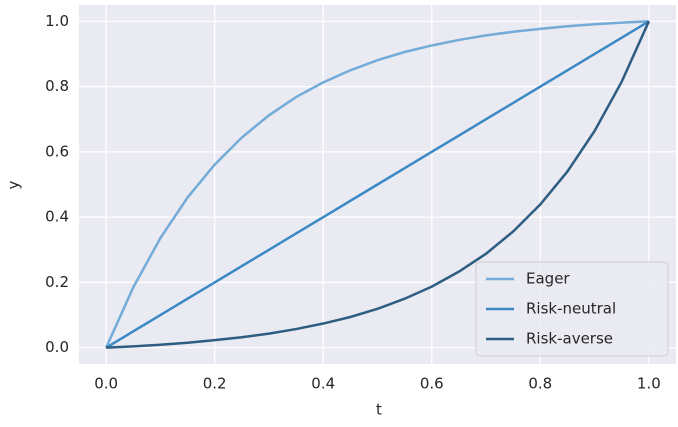 This screenshot has height=427, width=678. What do you see at coordinates (569, 339) in the screenshot?
I see `legend-label: Risk-averse` at bounding box center [569, 339].